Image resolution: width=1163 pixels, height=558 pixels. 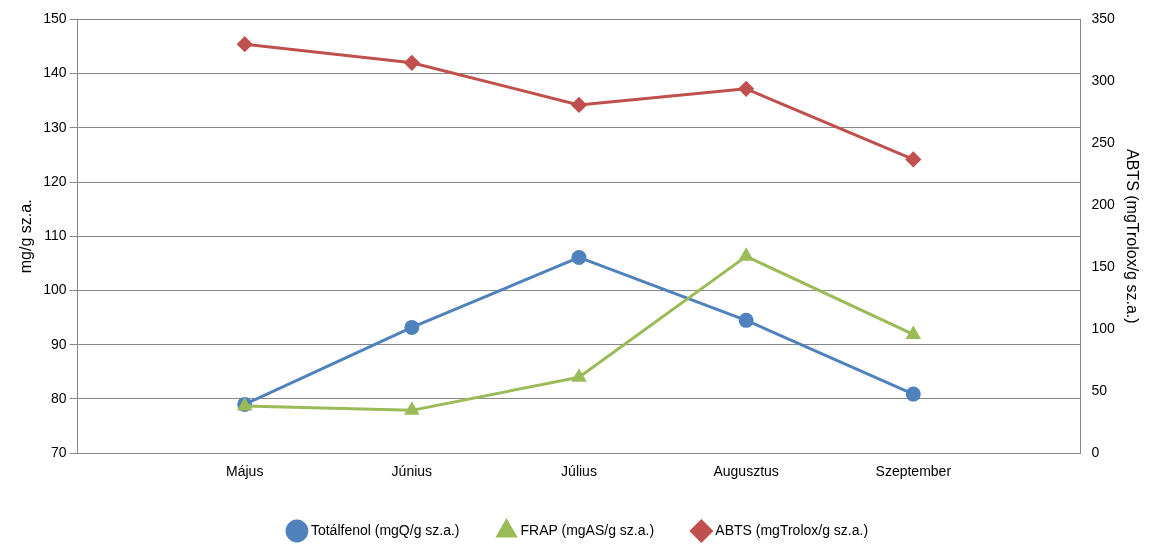 I want to click on y-tick-label: 90, so click(x=58, y=343).